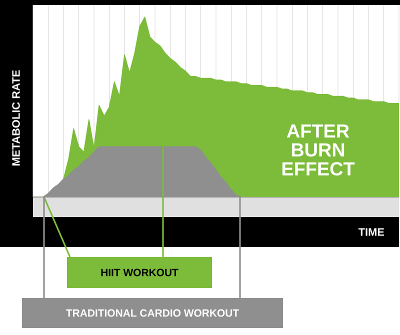 This screenshot has height=335, width=400. What do you see at coordinates (371, 232) in the screenshot?
I see `x-axis-title: TIME` at bounding box center [371, 232].